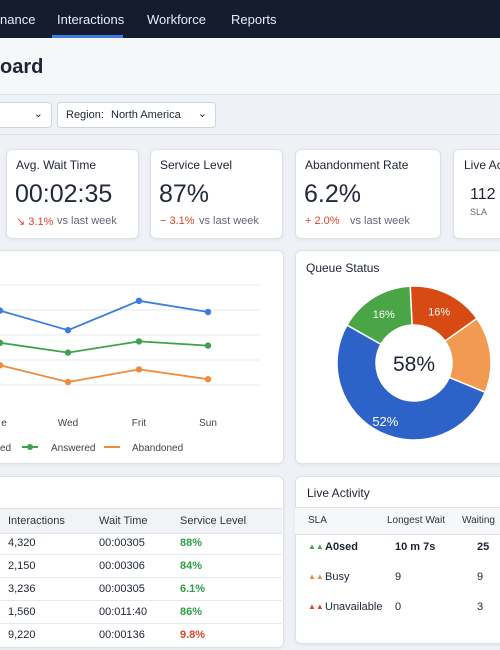  I want to click on row-divider: 2,150, so click(141, 554).